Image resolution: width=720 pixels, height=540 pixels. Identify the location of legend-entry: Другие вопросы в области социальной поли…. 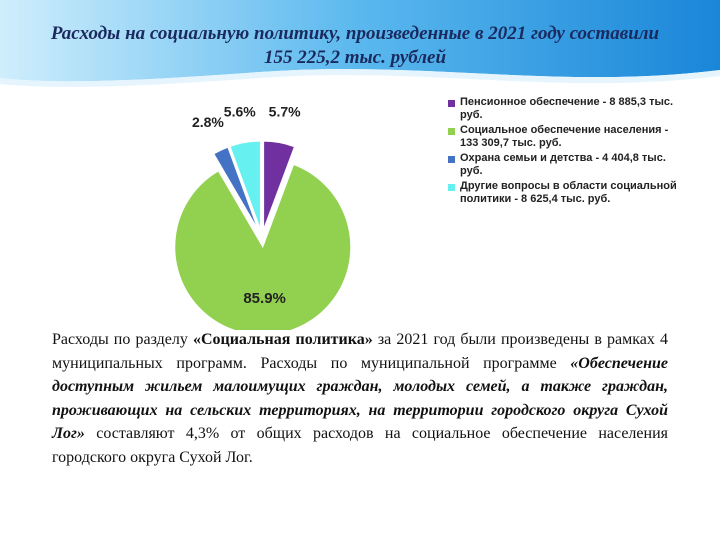
(568, 193).